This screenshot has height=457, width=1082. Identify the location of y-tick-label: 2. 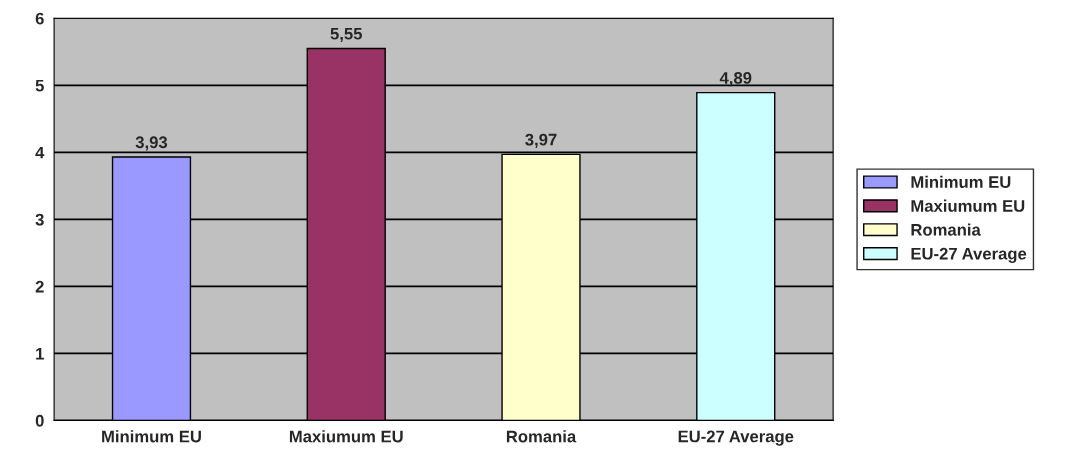
(39, 286).